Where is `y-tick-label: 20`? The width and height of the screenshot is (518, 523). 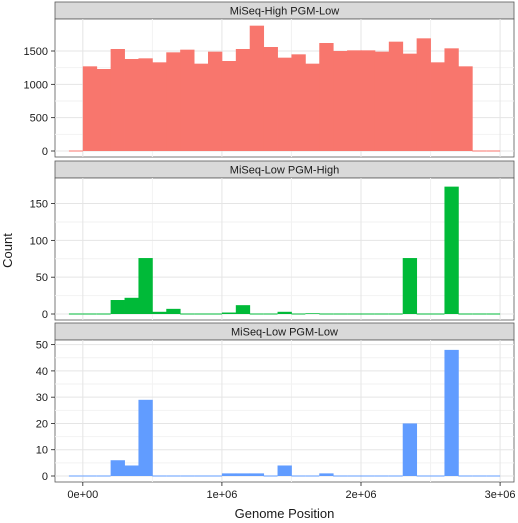 y-tick-label: 20 is located at coordinates (42, 424).